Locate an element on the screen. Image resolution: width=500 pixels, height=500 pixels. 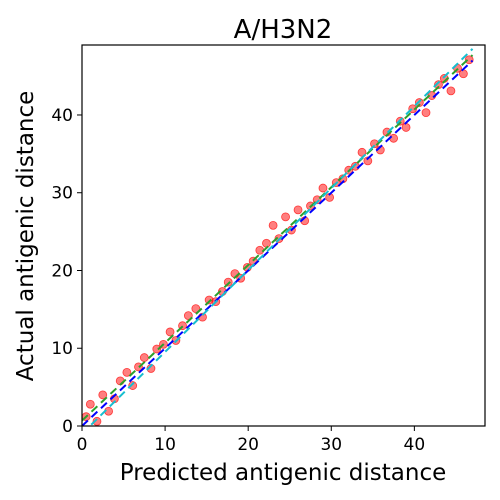
y-tick-label: 20 is located at coordinates (62, 271).